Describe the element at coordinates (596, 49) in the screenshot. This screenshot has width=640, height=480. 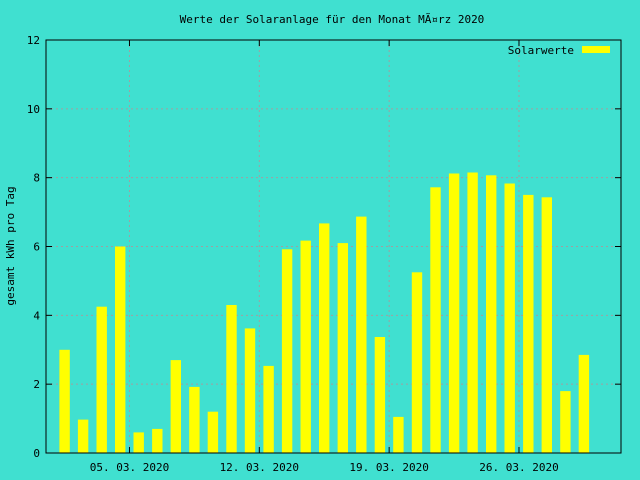
I see `legend-swatch` at that location.